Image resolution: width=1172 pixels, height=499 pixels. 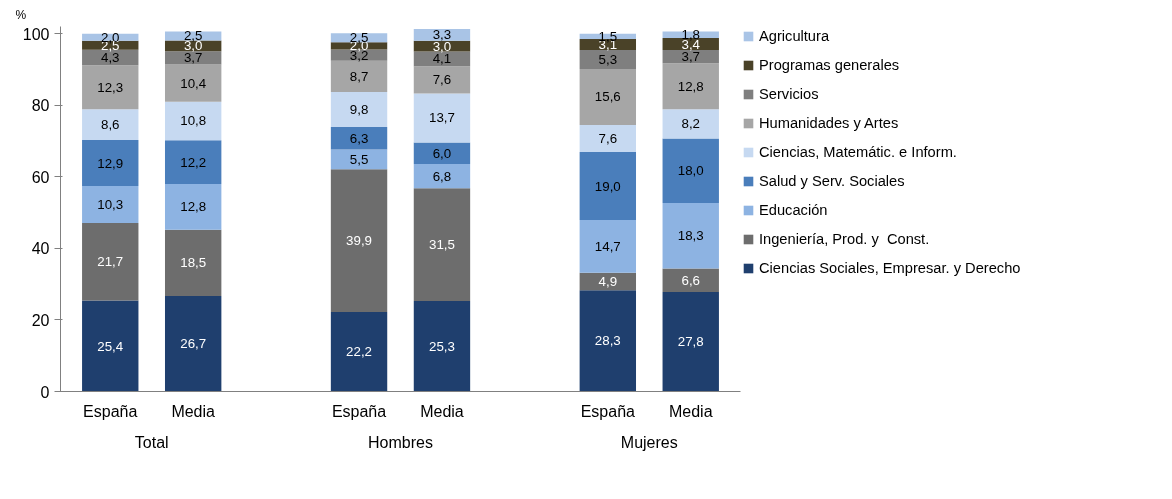 I want to click on text: Total, so click(x=151, y=442).